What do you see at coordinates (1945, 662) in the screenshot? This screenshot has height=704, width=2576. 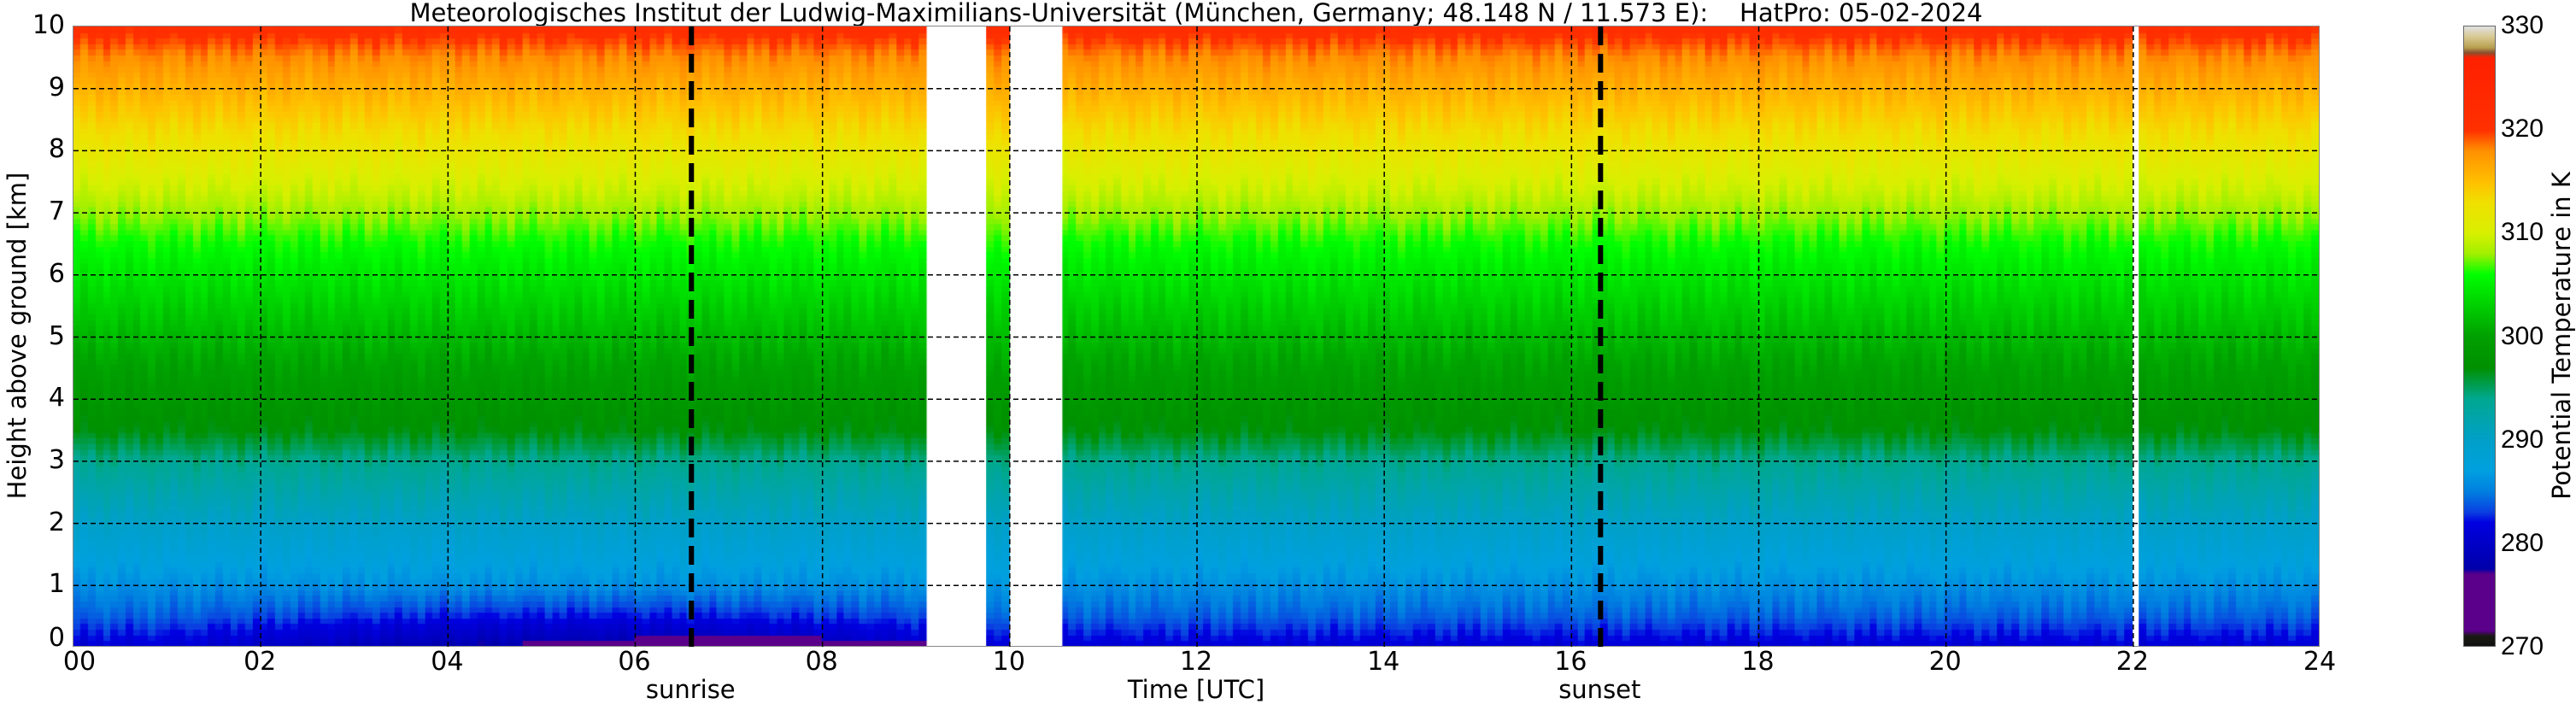 I see `x-tick-label: 20` at bounding box center [1945, 662].